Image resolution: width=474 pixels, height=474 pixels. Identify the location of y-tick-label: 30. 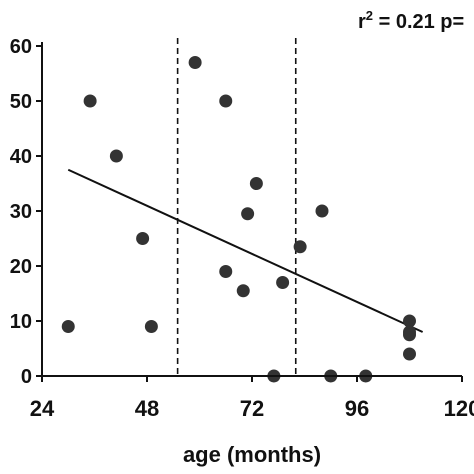
(21, 212).